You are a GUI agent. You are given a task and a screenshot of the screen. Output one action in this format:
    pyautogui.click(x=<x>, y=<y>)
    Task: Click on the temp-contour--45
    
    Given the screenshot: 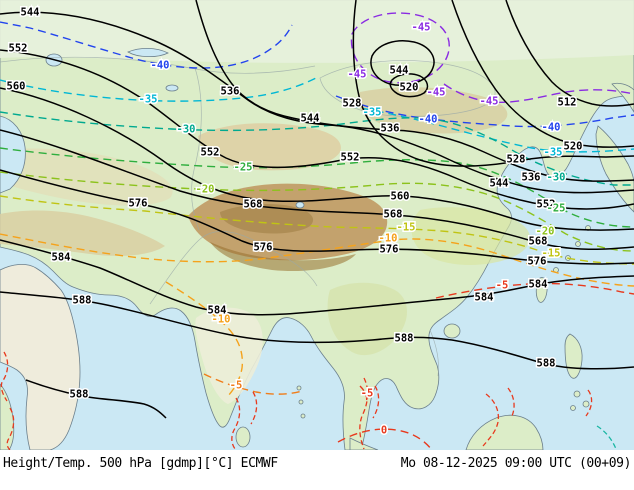 What is the action you would take?
    pyautogui.click(x=400, y=48)
    